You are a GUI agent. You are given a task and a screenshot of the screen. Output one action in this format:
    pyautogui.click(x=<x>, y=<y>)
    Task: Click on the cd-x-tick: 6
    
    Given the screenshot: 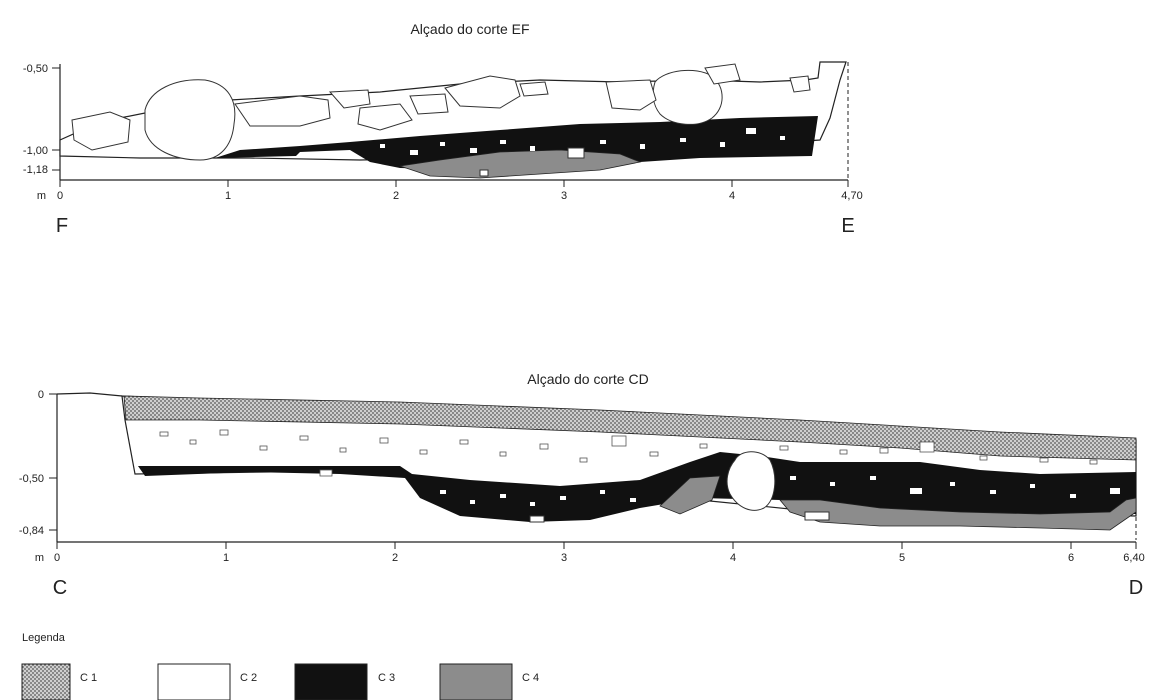 What is the action you would take?
    pyautogui.click(x=1071, y=558)
    